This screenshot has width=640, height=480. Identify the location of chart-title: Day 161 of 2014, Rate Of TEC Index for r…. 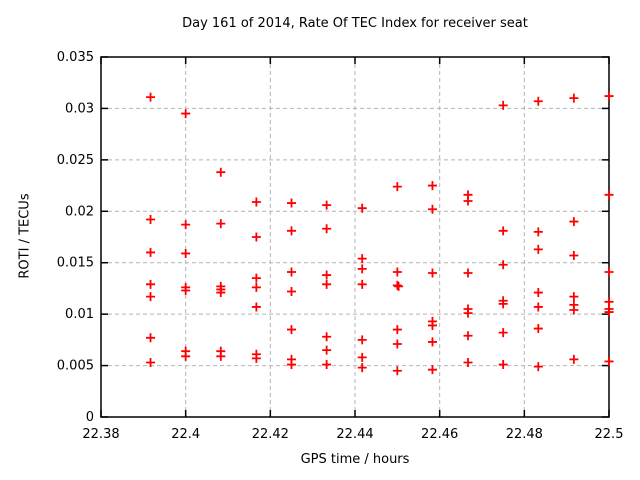
(355, 23).